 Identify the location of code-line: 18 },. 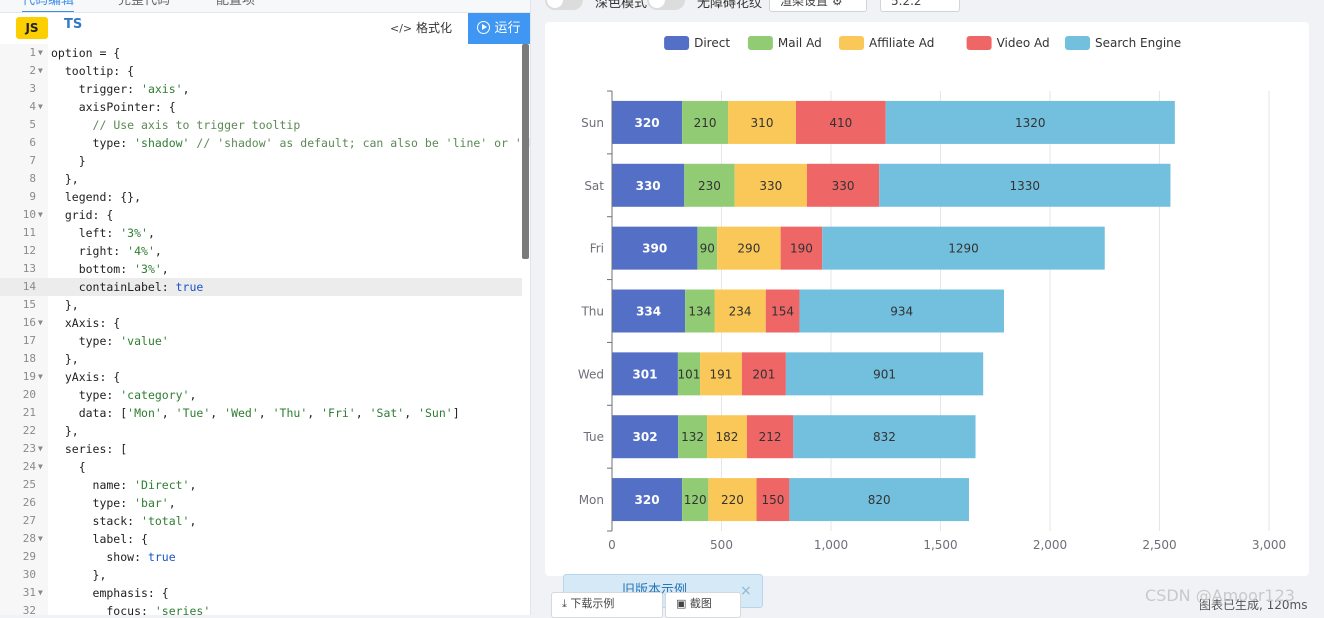
(261, 359).